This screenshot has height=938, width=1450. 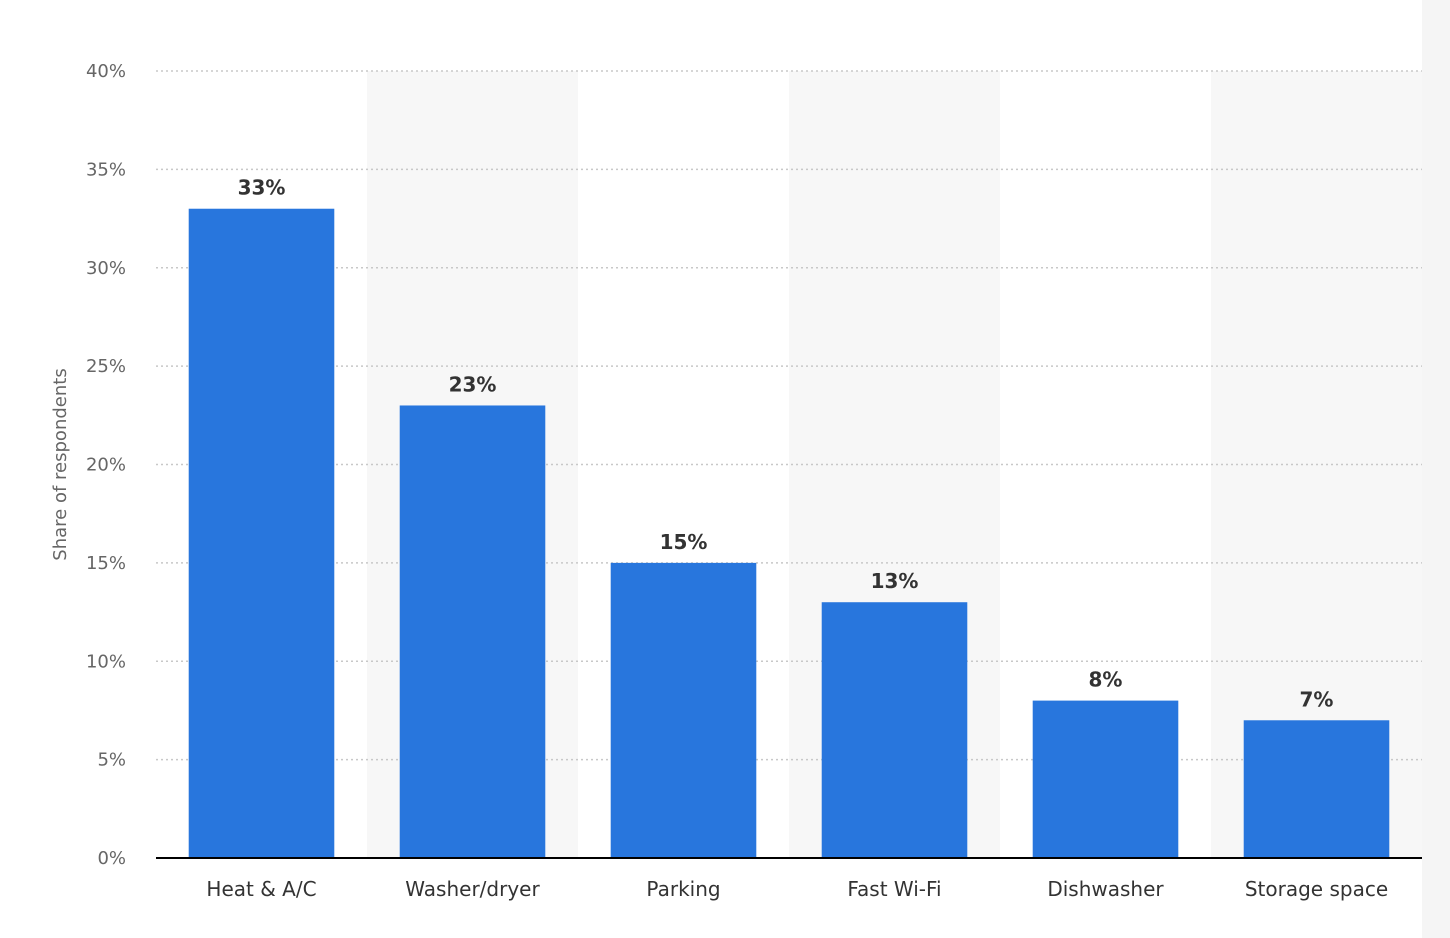 What do you see at coordinates (472, 889) in the screenshot?
I see `x-tick-label: Washer/dryer` at bounding box center [472, 889].